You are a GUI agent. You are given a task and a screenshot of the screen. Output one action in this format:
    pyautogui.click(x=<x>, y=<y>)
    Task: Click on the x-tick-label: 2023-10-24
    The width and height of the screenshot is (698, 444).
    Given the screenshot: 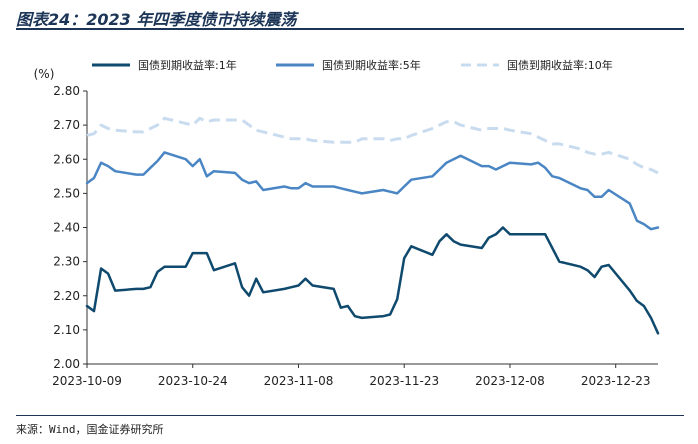 What is the action you would take?
    pyautogui.click(x=193, y=381)
    